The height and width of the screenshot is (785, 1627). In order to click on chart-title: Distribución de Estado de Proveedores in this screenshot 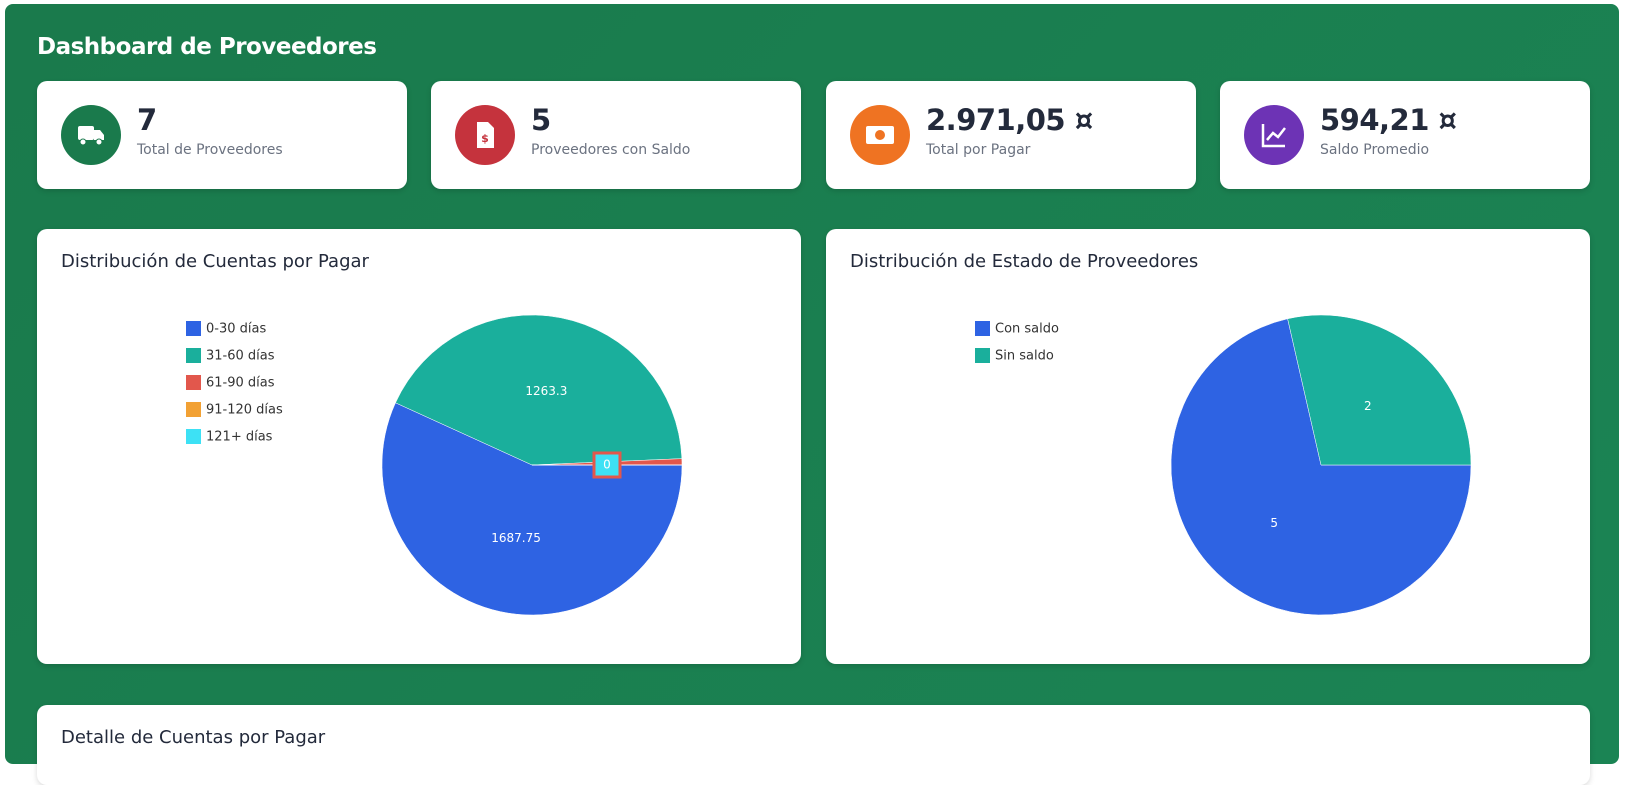, I will do `click(1024, 261)`.